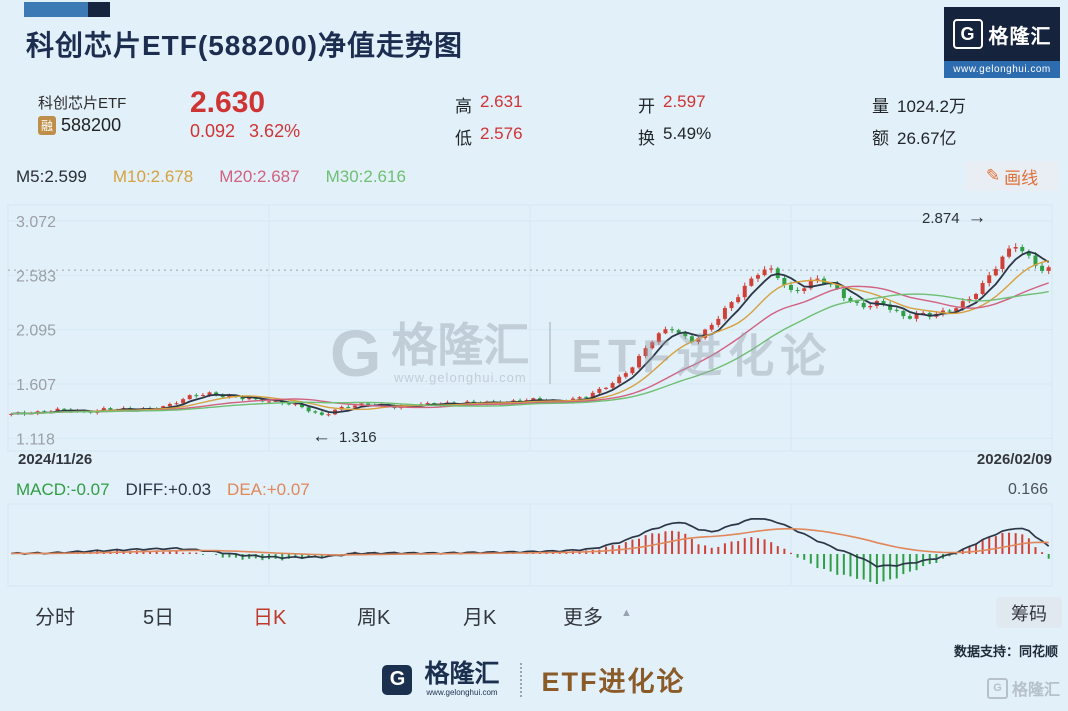  I want to click on gelonghui-brand-text: 格隆汇, so click(1020, 36).